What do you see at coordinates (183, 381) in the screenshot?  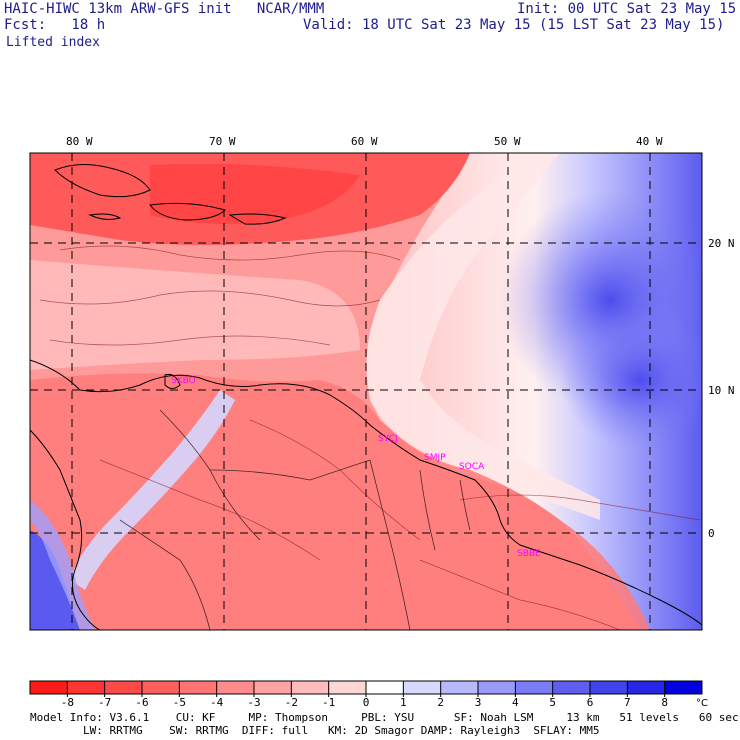 I see `station-skbo: SKBO` at bounding box center [183, 381].